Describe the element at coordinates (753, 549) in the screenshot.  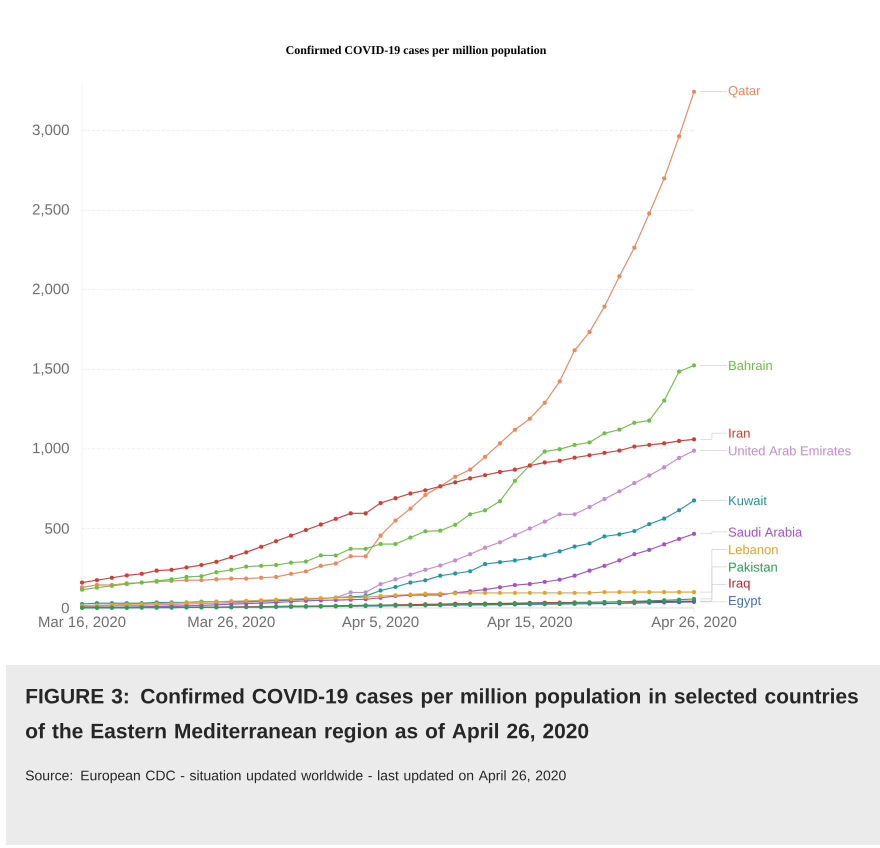
I see `text: Lebanon` at that location.